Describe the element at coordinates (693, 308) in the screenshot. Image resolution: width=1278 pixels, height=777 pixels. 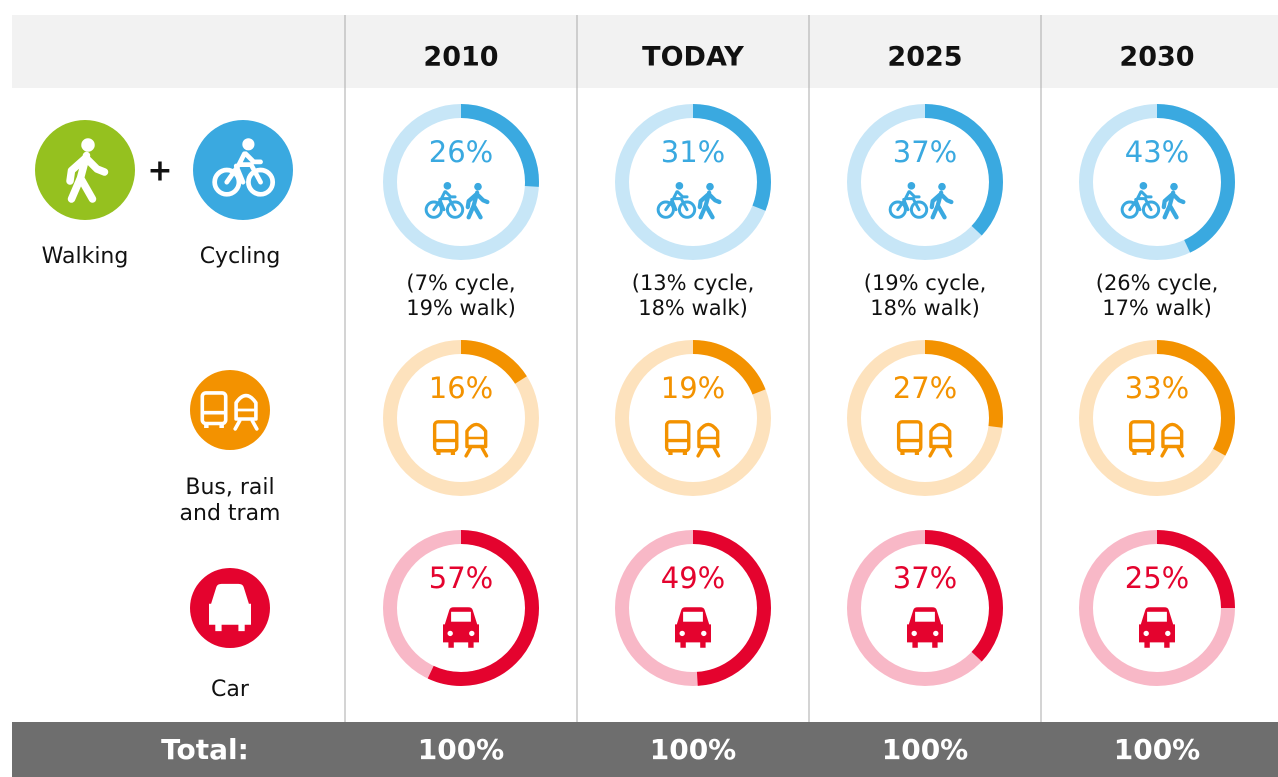
I see `detail-label: 18% walk)` at that location.